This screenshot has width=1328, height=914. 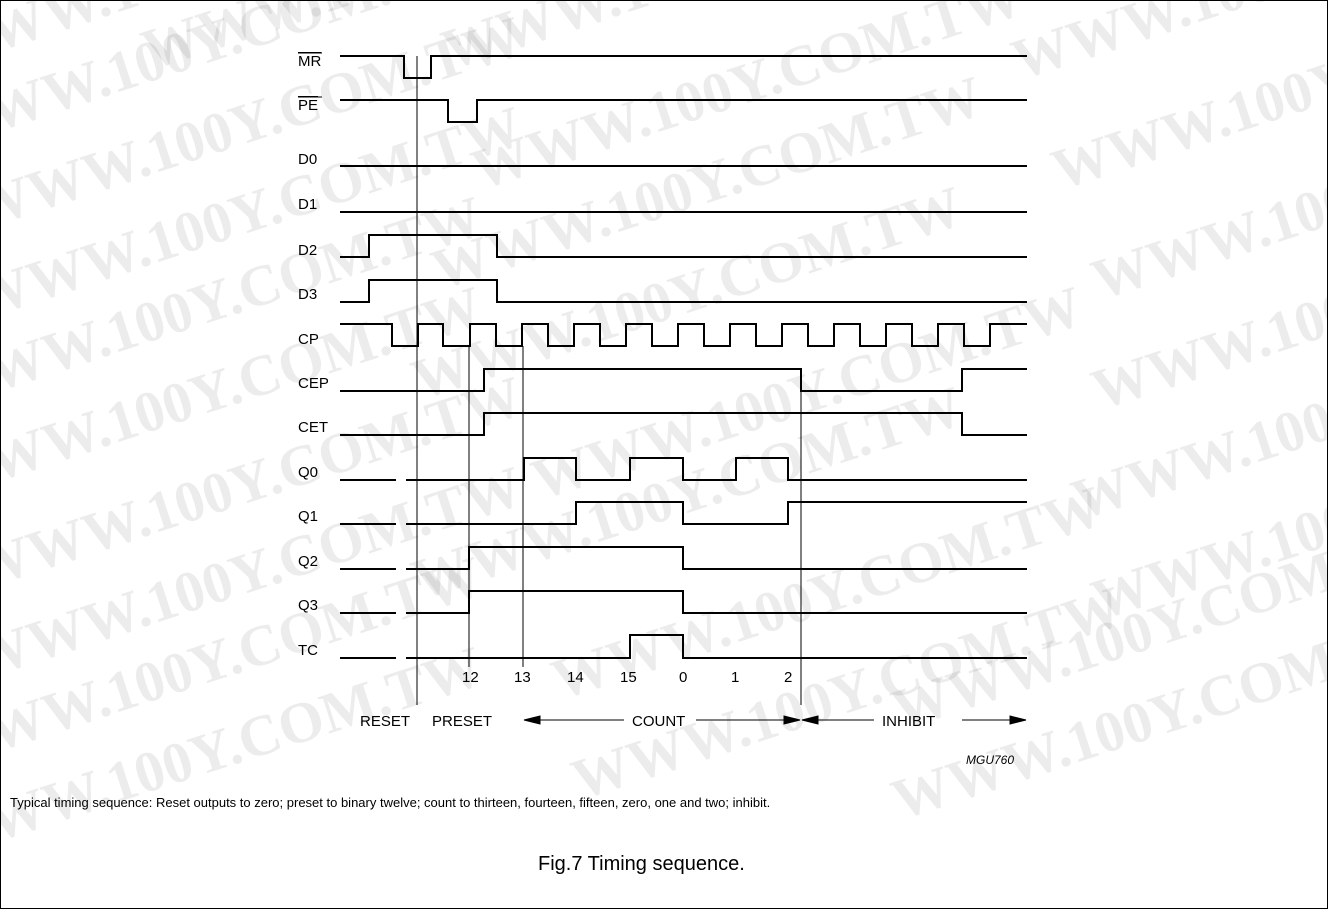 I want to click on phase-label-reset: RESET, so click(x=385, y=721).